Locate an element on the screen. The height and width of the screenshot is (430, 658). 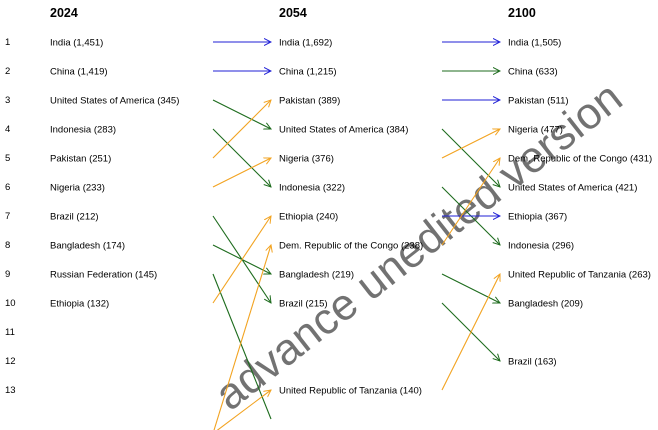
country-label-2100: Indonesia (296) is located at coordinates (541, 246).